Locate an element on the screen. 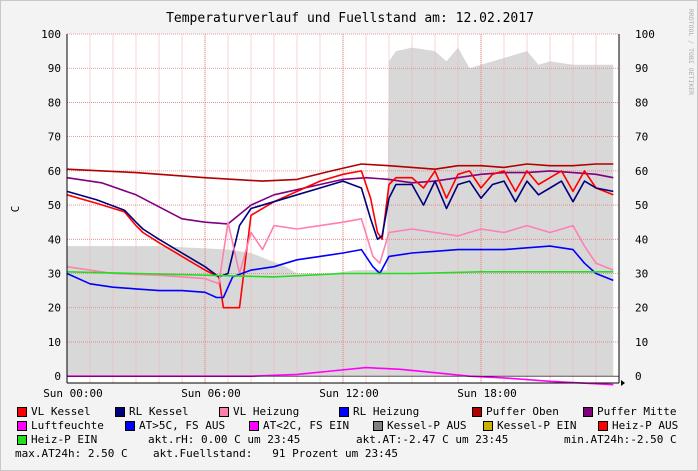 The width and height of the screenshot is (698, 471). legend-label: Heiz-P AUS is located at coordinates (645, 425).